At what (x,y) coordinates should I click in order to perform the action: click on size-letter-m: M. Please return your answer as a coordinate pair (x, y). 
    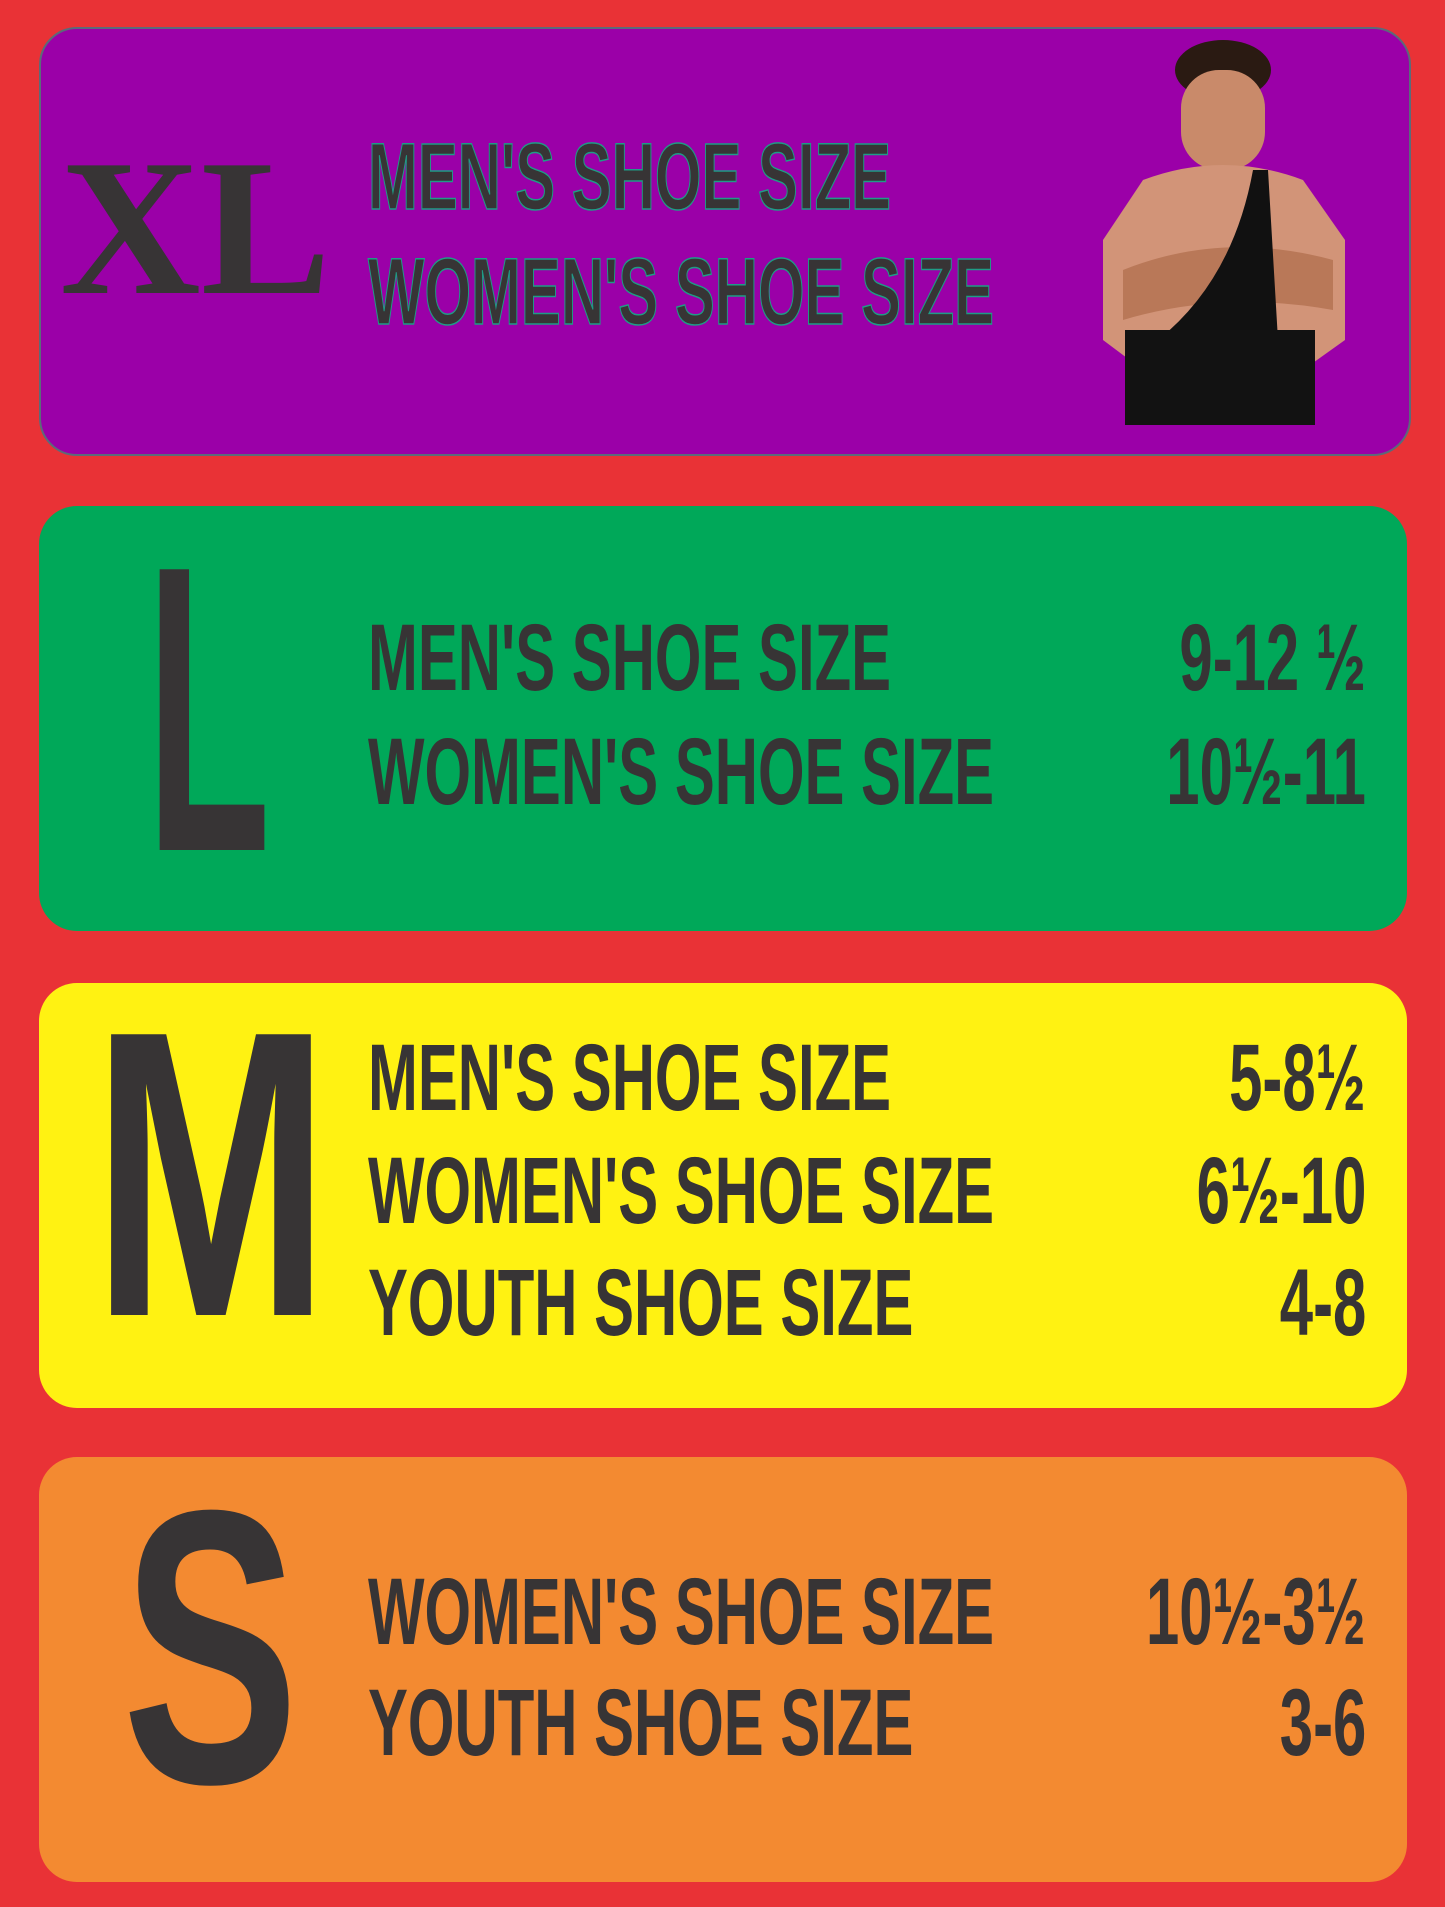
    Looking at the image, I should click on (211, 1174).